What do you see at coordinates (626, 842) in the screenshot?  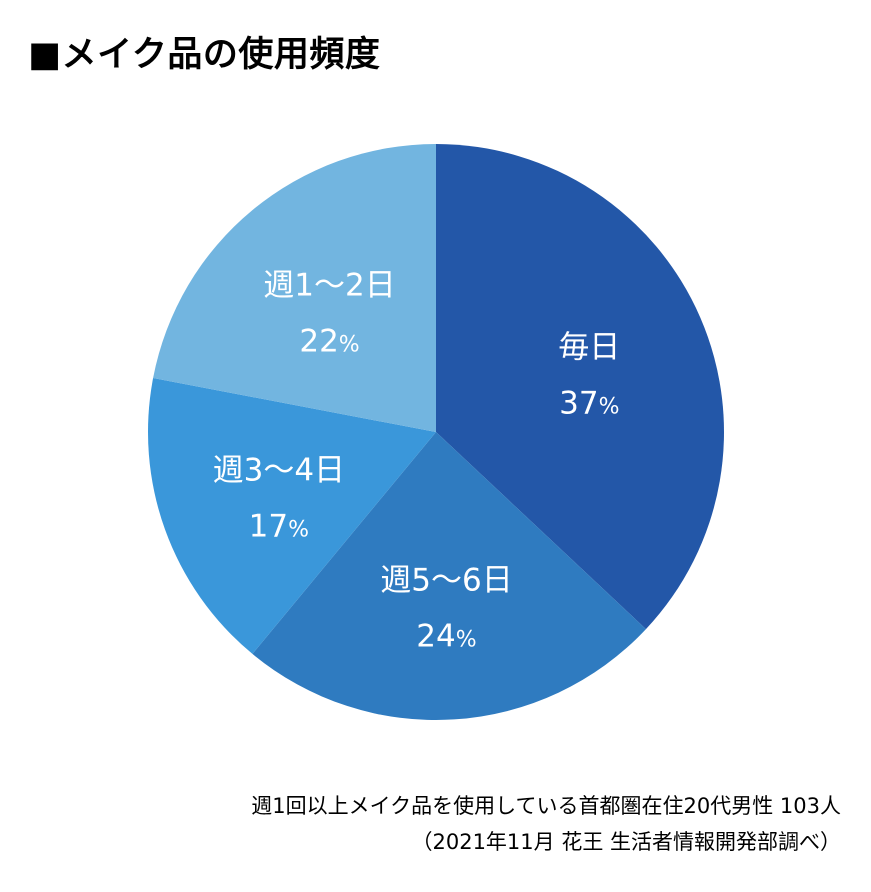 I see `source-note: （2021年11月 花王 生活者情報開発部調べ）` at bounding box center [626, 842].